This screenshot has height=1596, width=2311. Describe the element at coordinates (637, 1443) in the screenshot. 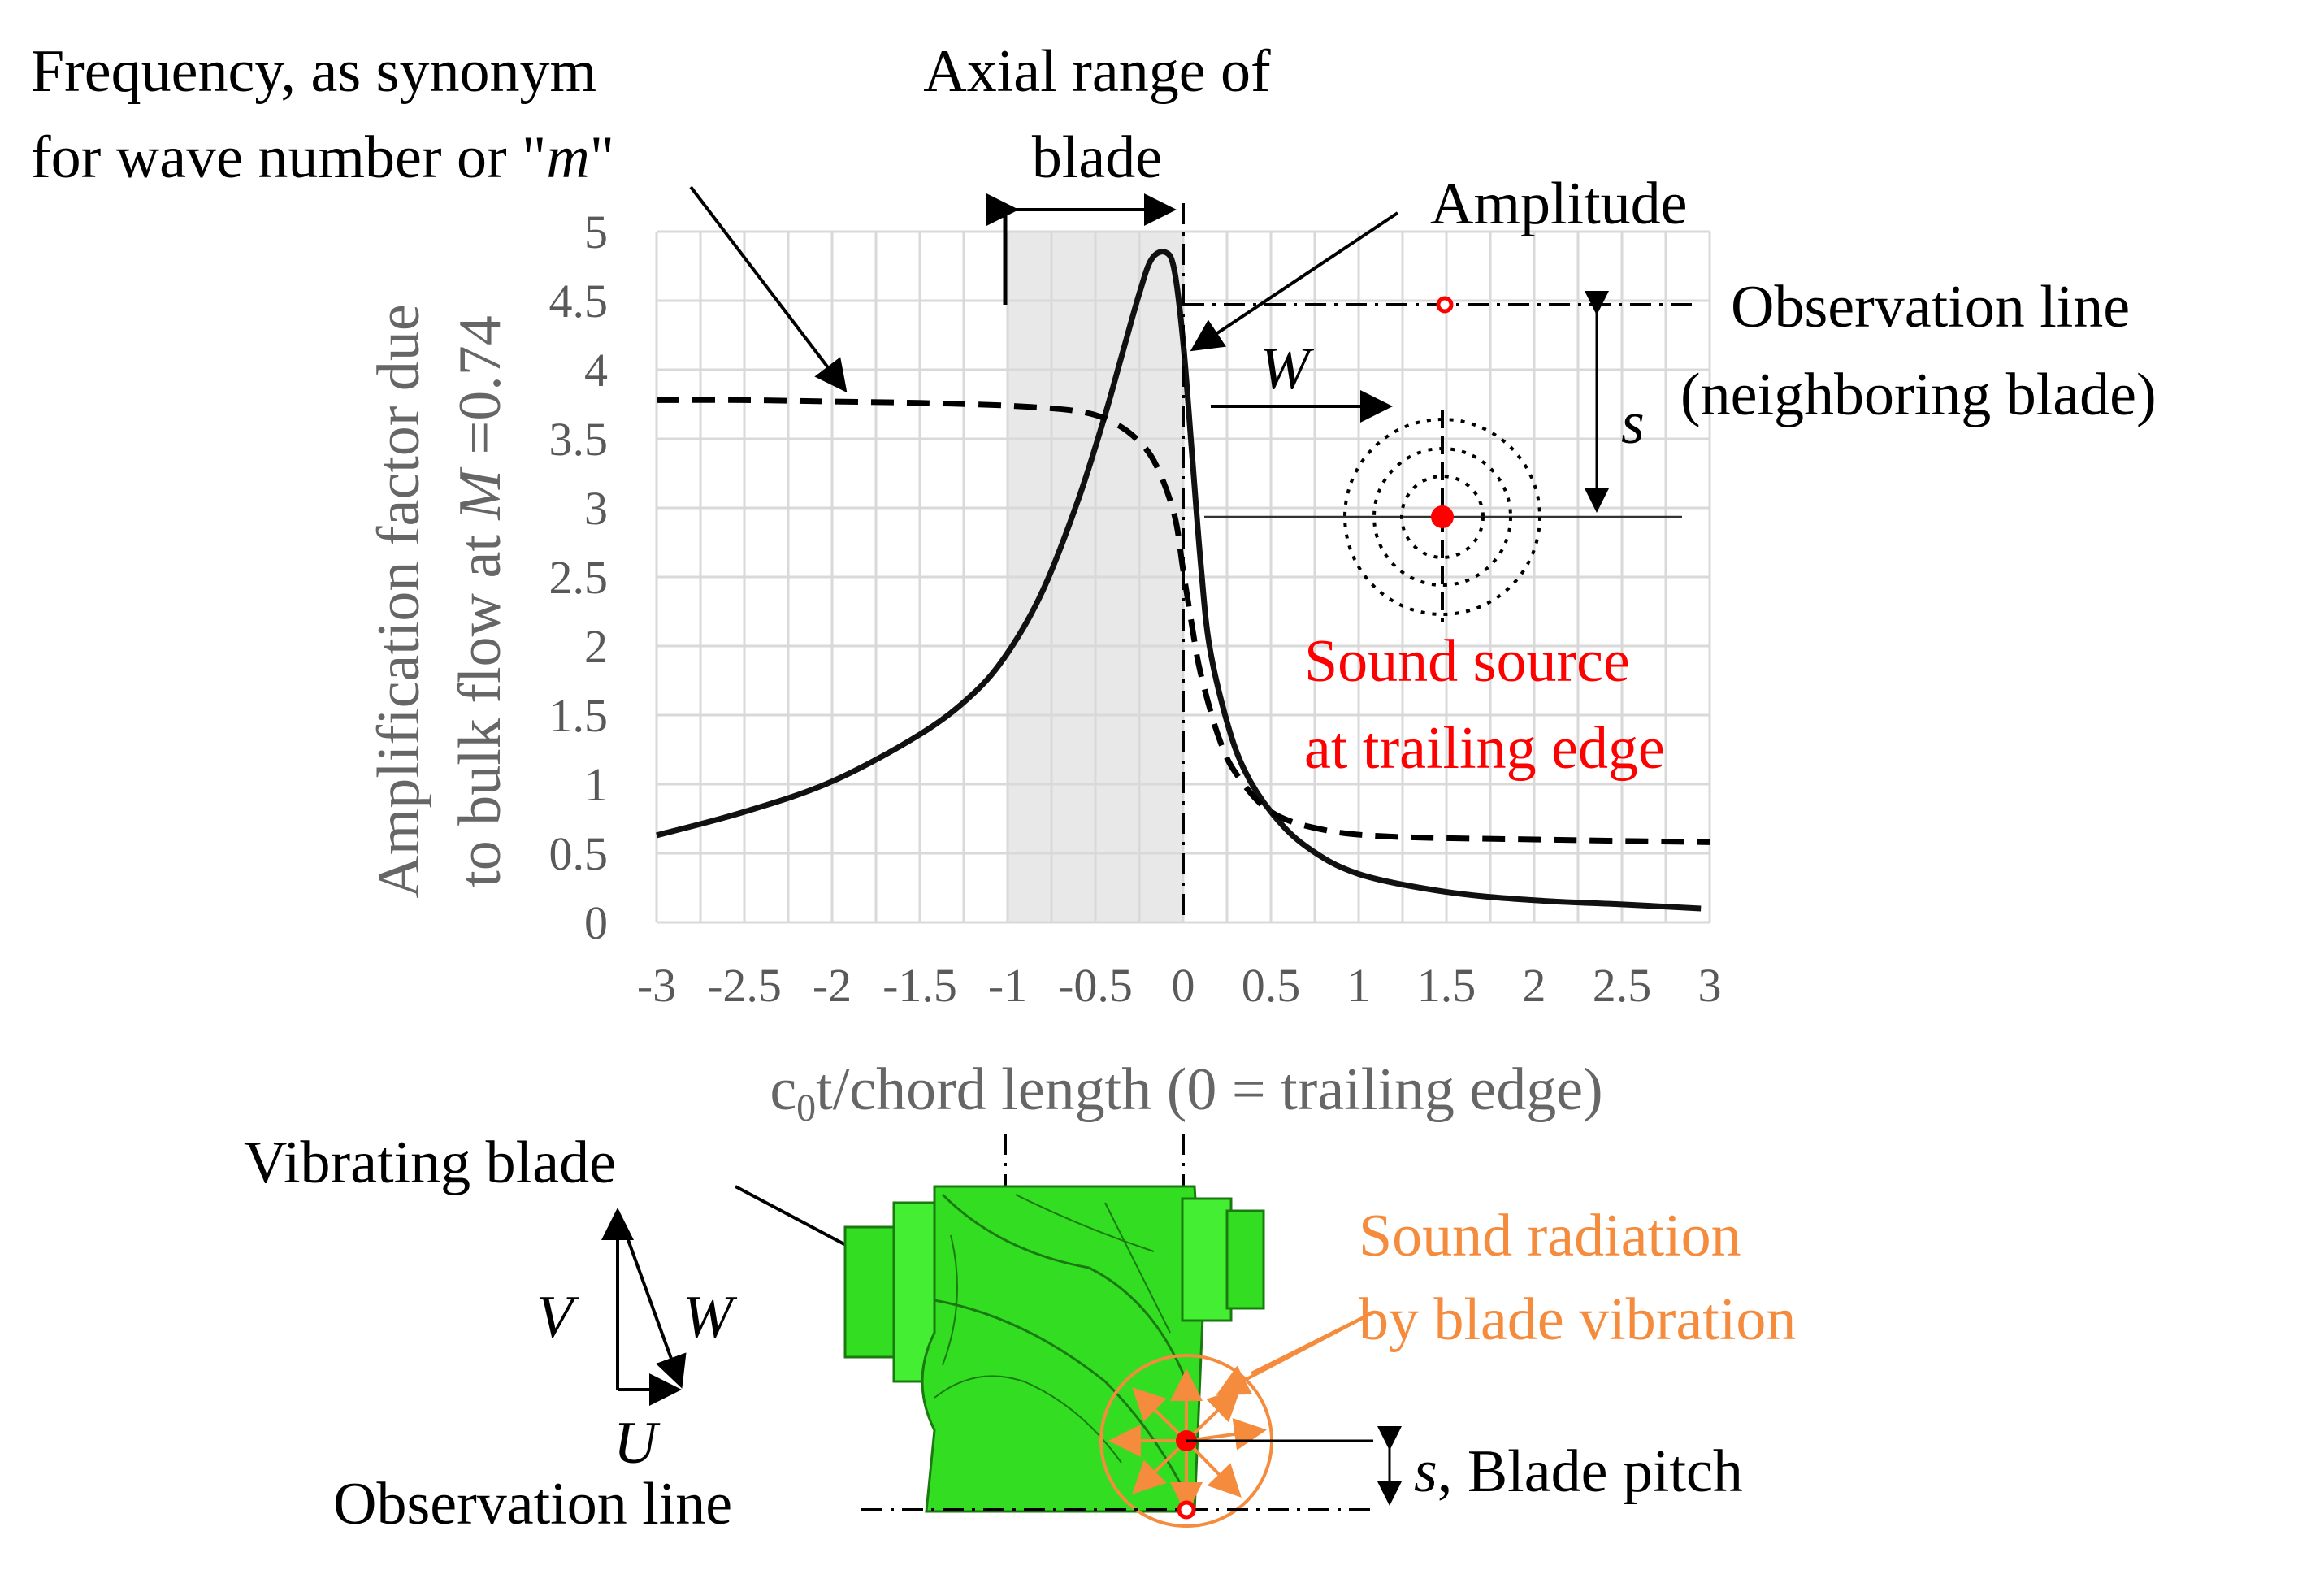

I see `u-velocity-label: U` at that location.